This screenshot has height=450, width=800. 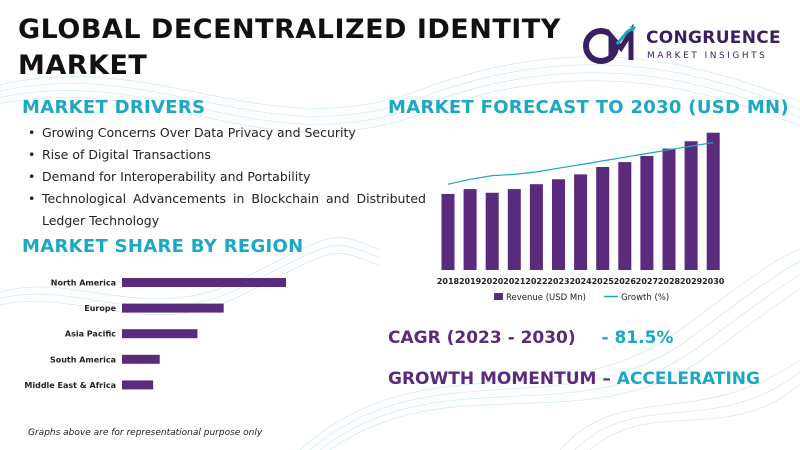 I want to click on year-tick-label: 2021, so click(x=514, y=281).